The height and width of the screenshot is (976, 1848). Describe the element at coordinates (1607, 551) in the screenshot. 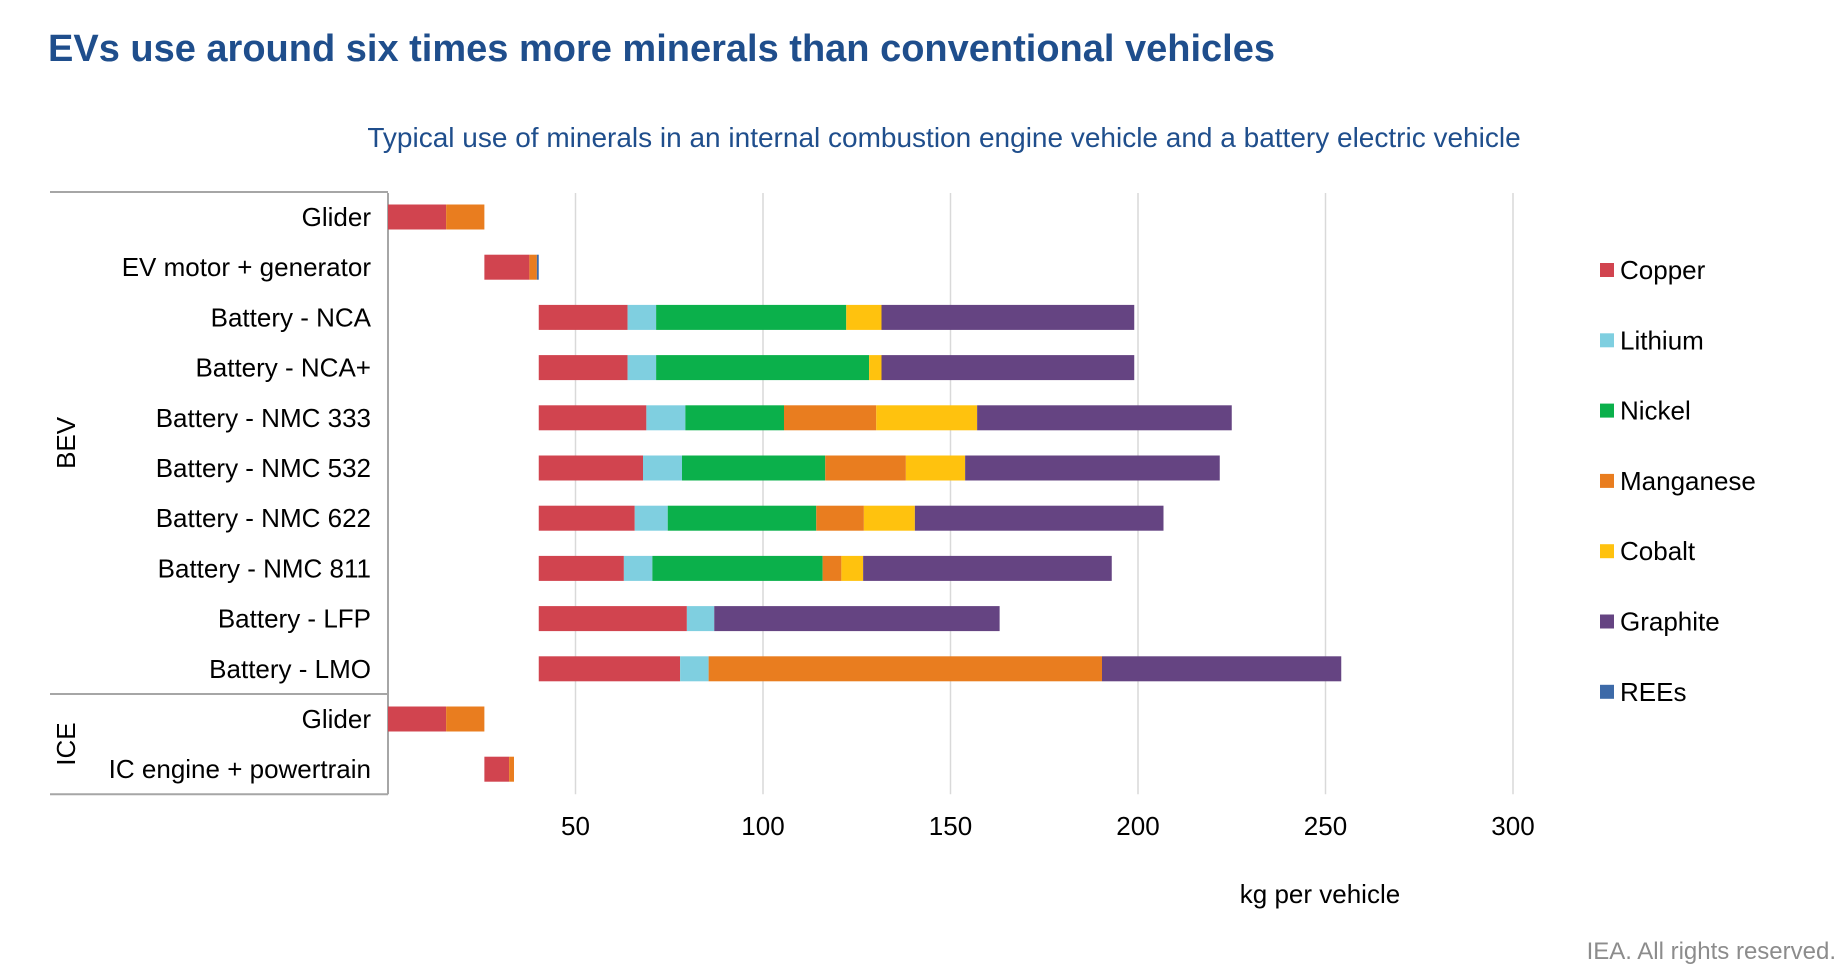

I see `legend-swatch-cobalt` at that location.